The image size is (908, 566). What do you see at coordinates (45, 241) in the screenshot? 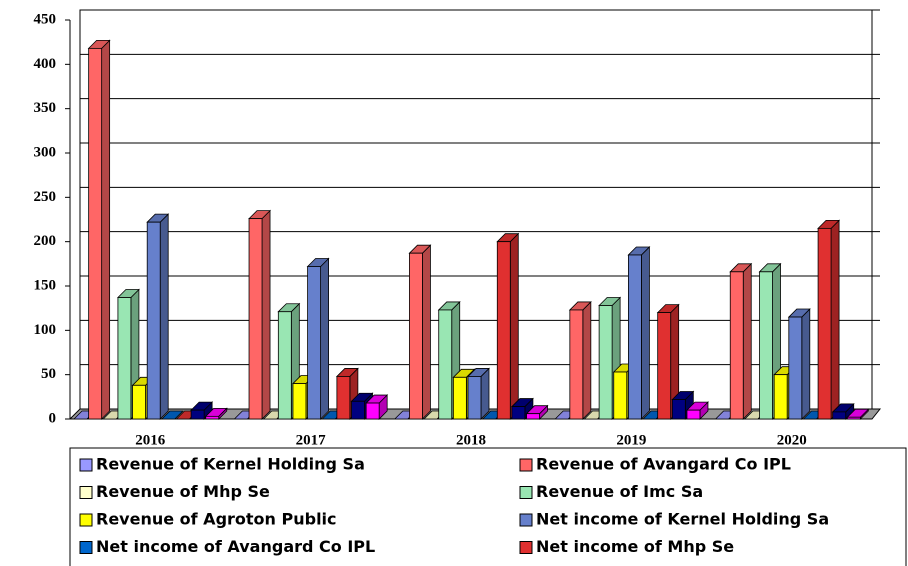
I see `y-tick-label: 200` at bounding box center [45, 241].